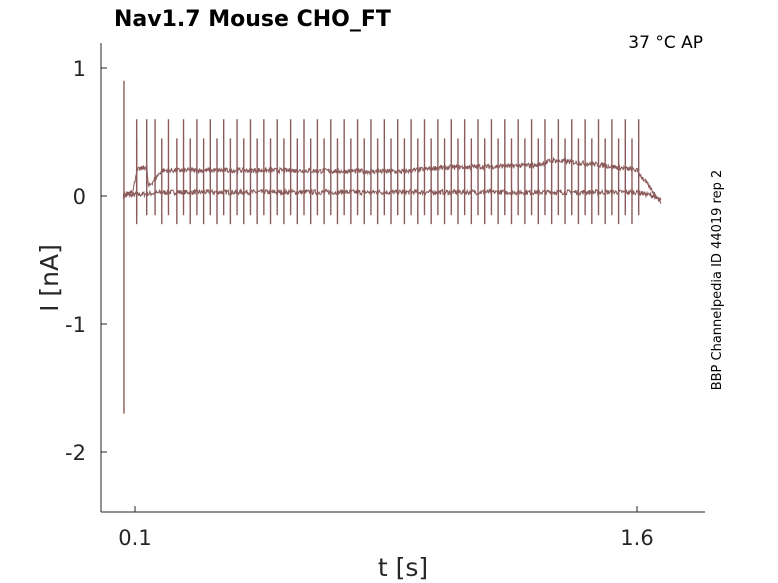 The height and width of the screenshot is (583, 778). I want to click on x-axis-label: t [s], so click(403, 567).